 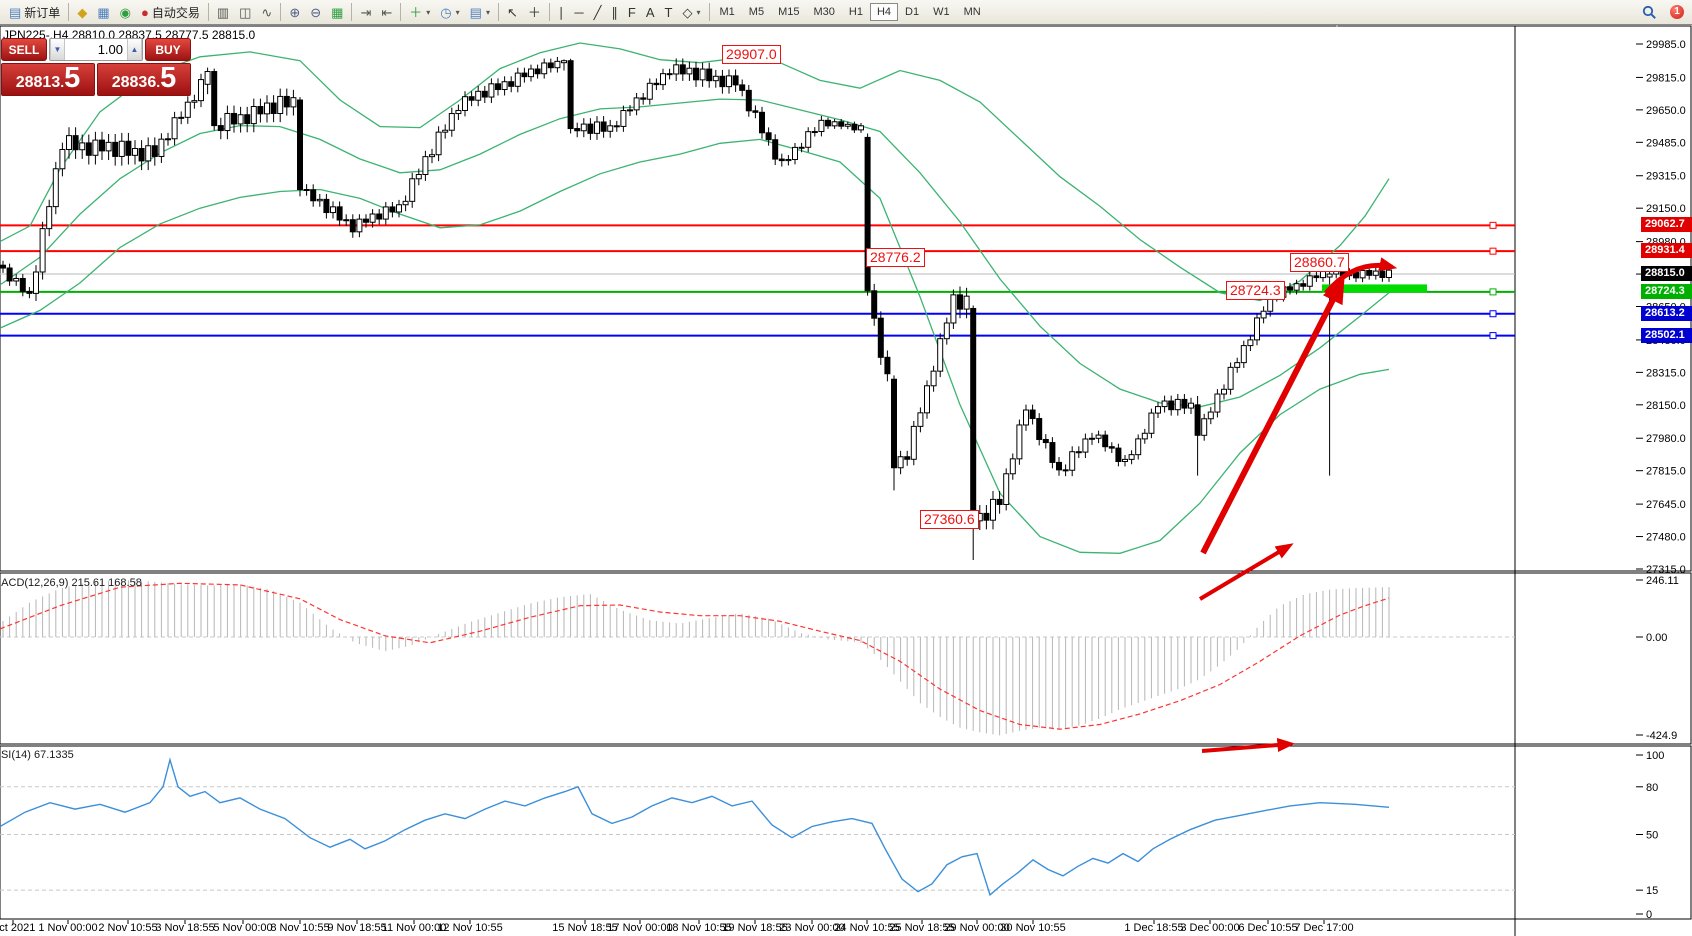 What do you see at coordinates (788, 12) in the screenshot?
I see `timeframe-m15: M15` at bounding box center [788, 12].